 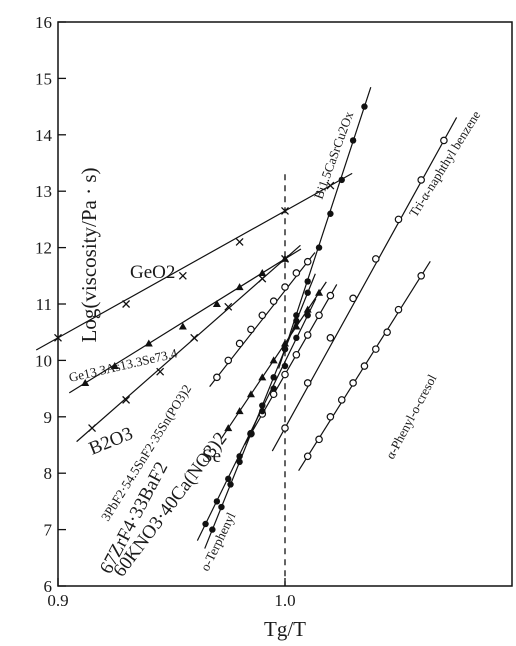 I want to click on y-tick-label: 7, so click(x=48, y=530).